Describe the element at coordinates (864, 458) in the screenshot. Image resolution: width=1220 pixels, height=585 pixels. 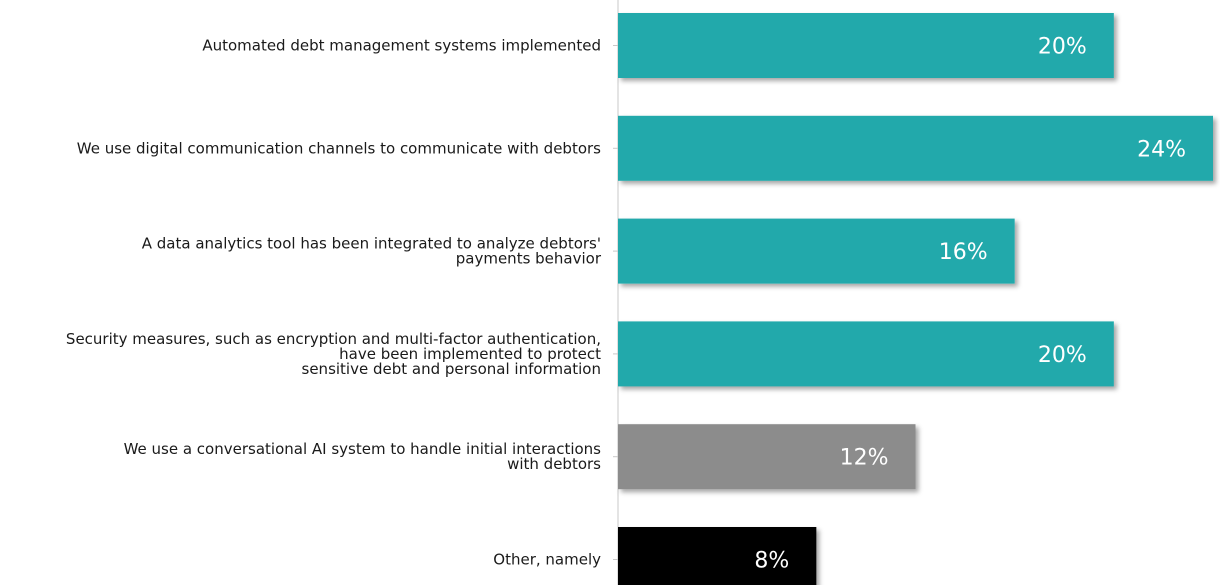
I see `value-label-4: 12%` at that location.